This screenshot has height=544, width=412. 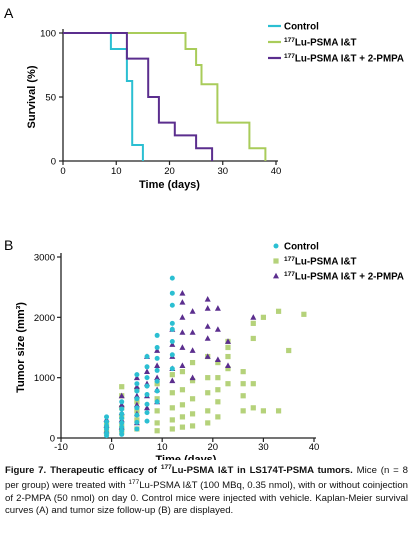 What do you see at coordinates (326, 262) in the screenshot?
I see `legend-label-text: Lu-PSMA I&T` at bounding box center [326, 262].